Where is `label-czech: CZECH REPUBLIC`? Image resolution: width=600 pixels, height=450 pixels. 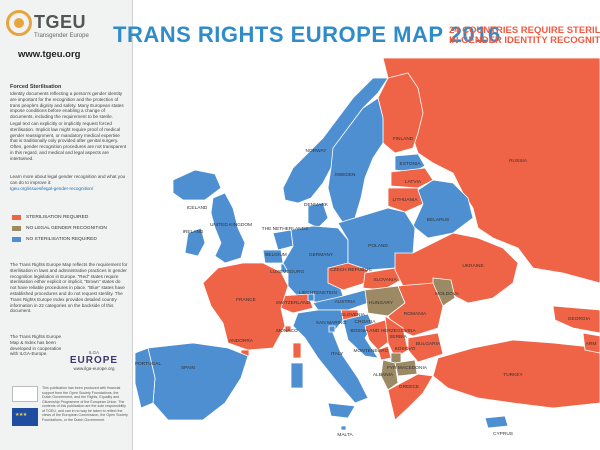 label-czech: CZECH REPUBLIC is located at coordinates (351, 270).